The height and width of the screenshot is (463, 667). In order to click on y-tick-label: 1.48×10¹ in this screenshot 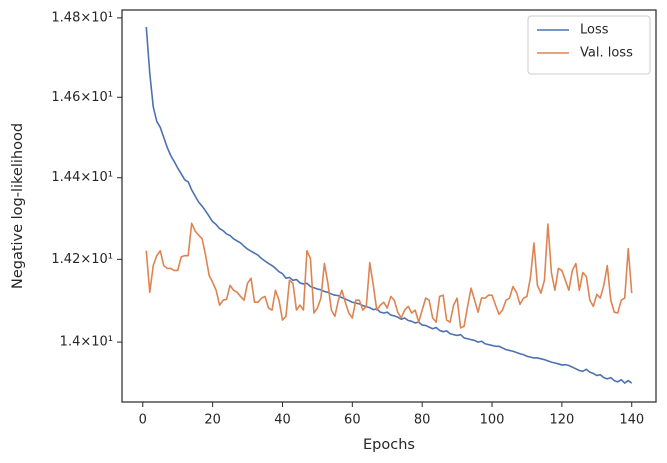, I will do `click(82, 17)`.